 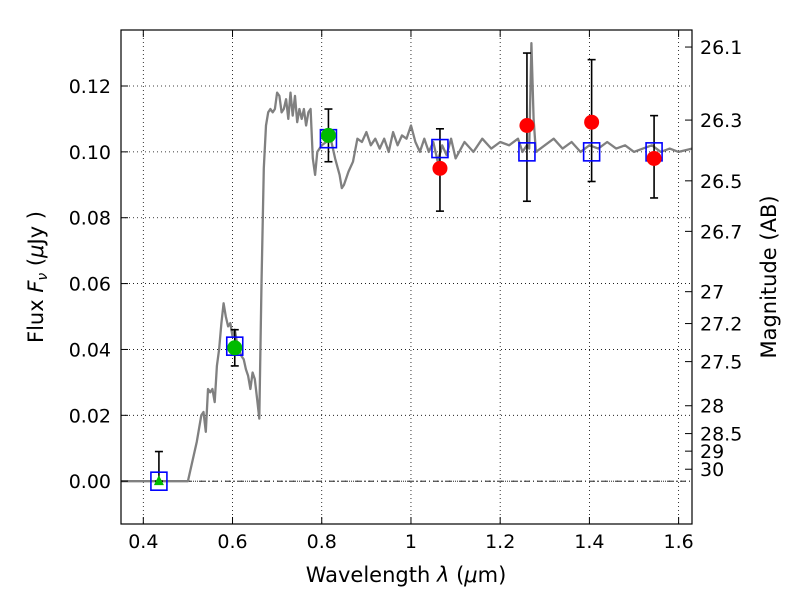 I want to click on x-tick-label: 0.8, so click(x=322, y=542).